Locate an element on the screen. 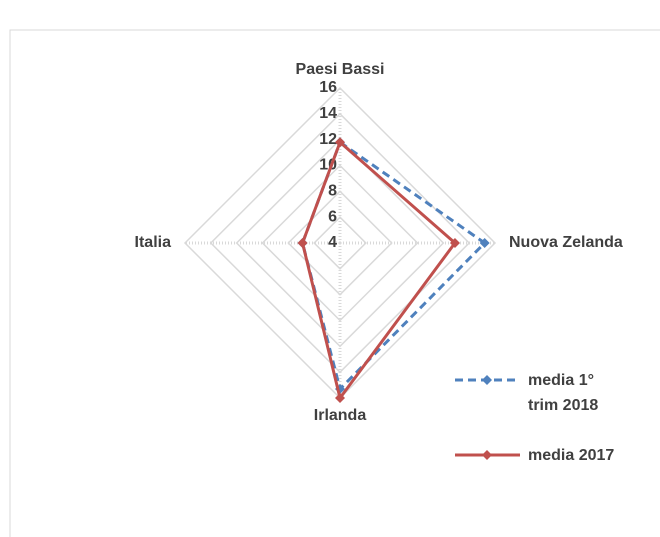  legend-label: media 2017 is located at coordinates (571, 455).